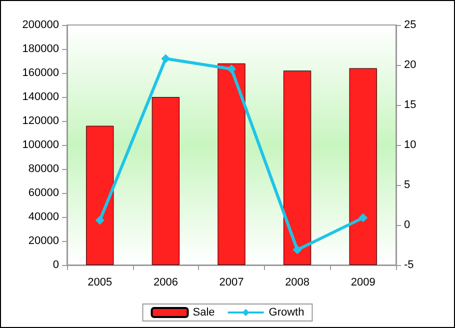 Image resolution: width=455 pixels, height=328 pixels. What do you see at coordinates (43, 193) in the screenshot?
I see `y-tick-label: 60000` at bounding box center [43, 193].